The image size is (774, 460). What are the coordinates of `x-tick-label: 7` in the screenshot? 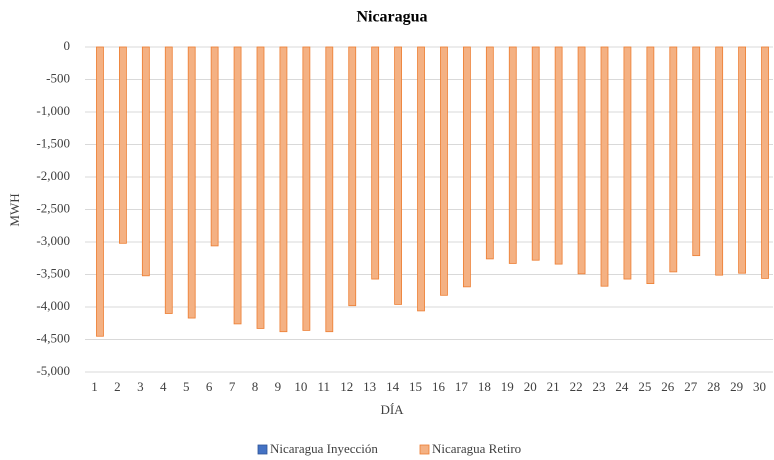 It's located at (232, 386).